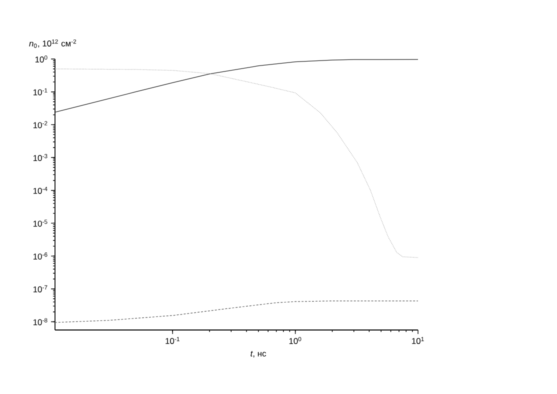 This screenshot has height=394, width=557. I want to click on y-tick-label: 10$^{0}$, so click(41, 59).